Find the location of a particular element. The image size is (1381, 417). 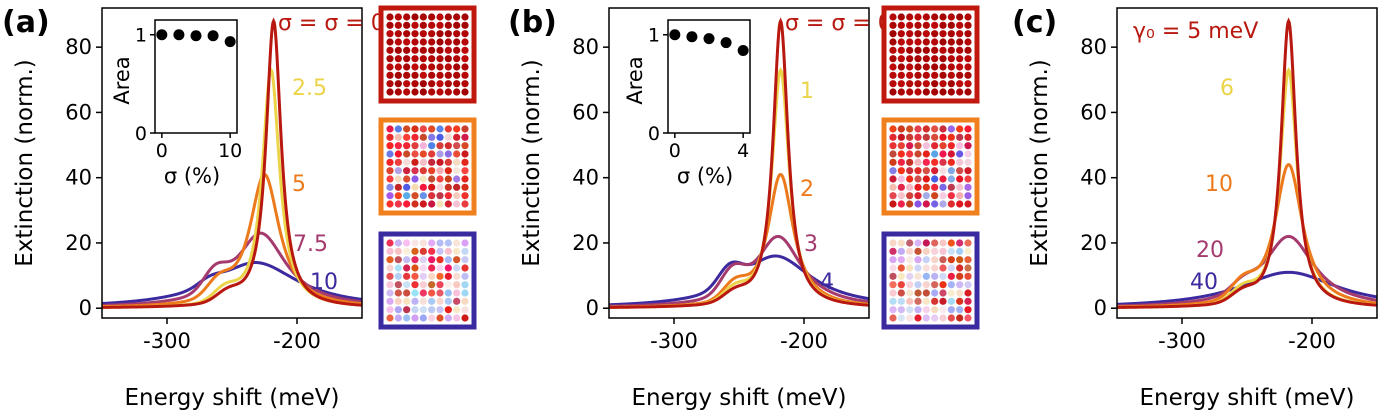

lattice-thumbnail-moderate-disorder is located at coordinates (427, 166).